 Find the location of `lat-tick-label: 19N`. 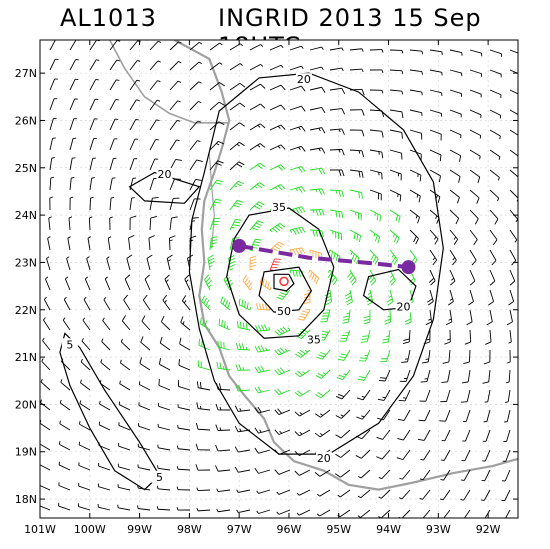

lat-tick-label: 19N is located at coordinates (26, 452).